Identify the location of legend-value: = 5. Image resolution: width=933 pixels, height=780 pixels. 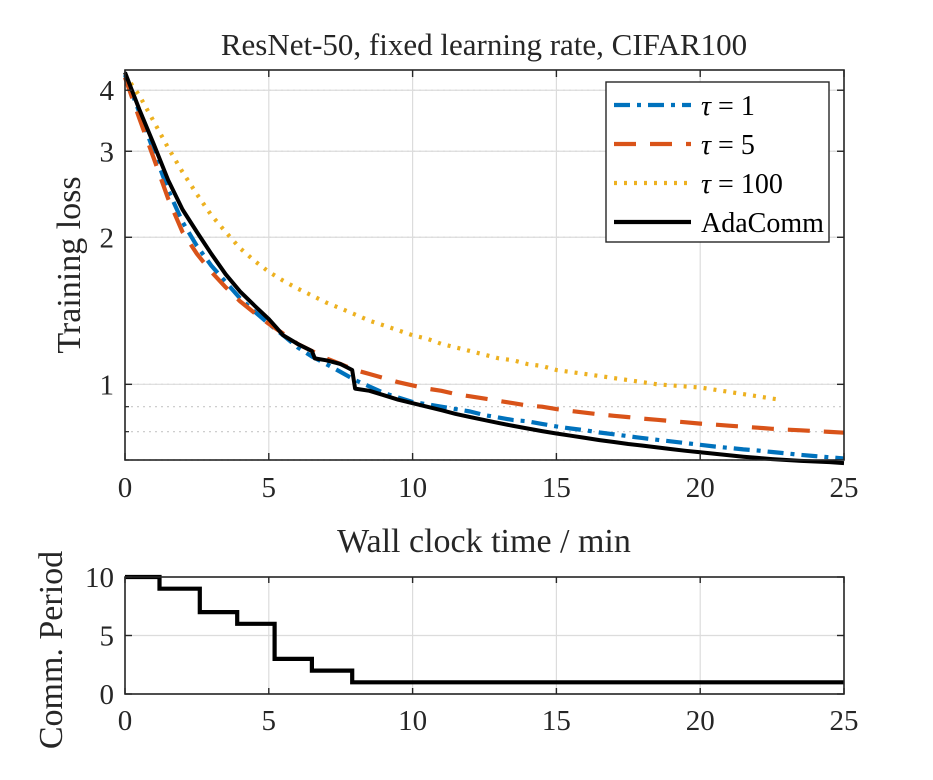
(733, 145).